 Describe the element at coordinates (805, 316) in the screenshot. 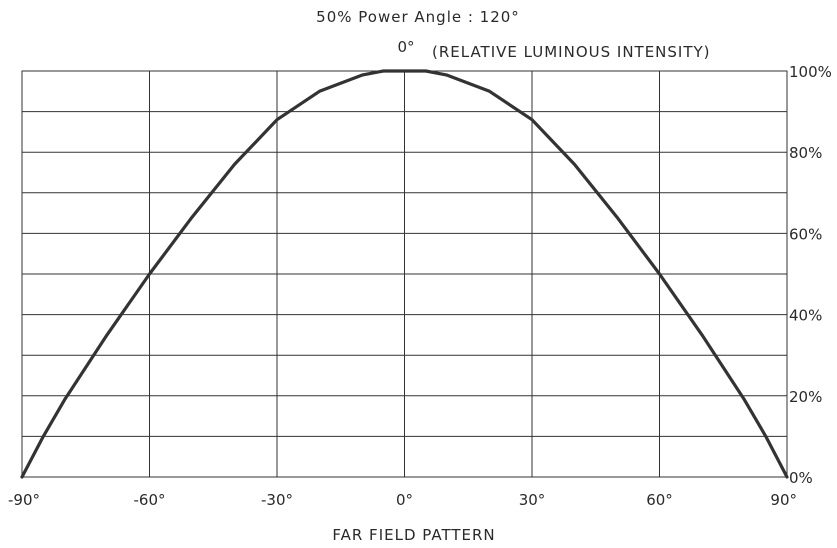

I see `y-tick-label: 40%` at that location.